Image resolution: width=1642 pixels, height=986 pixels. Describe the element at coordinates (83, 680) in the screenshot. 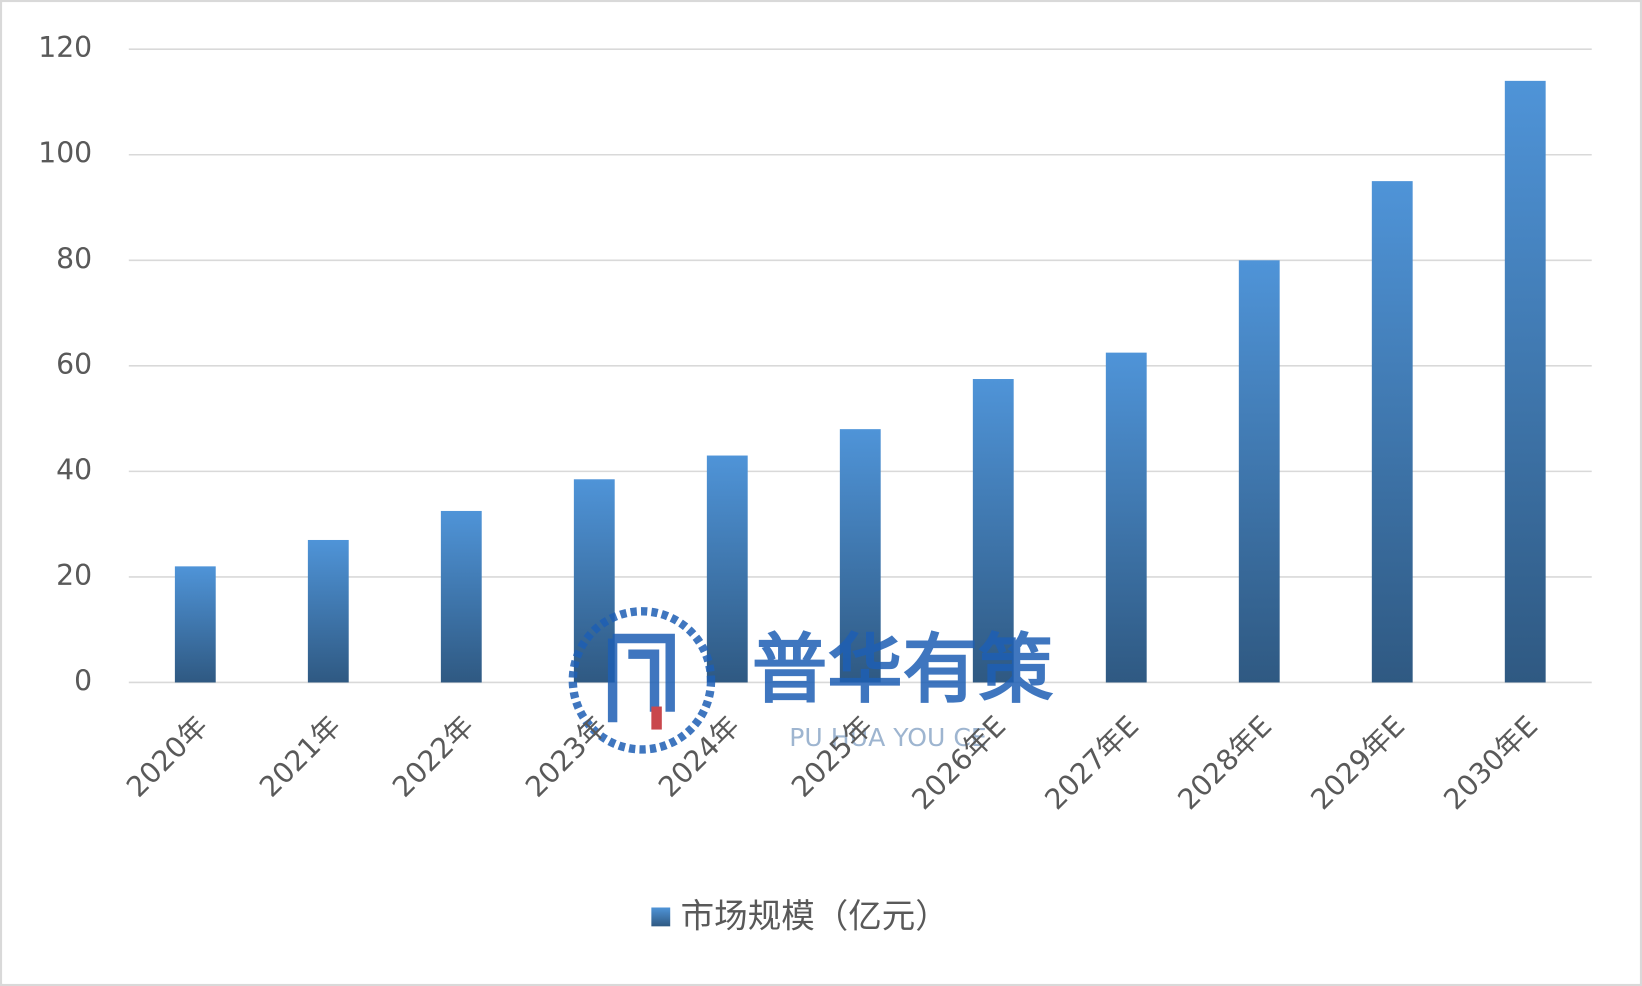

I see `y-tick-label: 0` at that location.